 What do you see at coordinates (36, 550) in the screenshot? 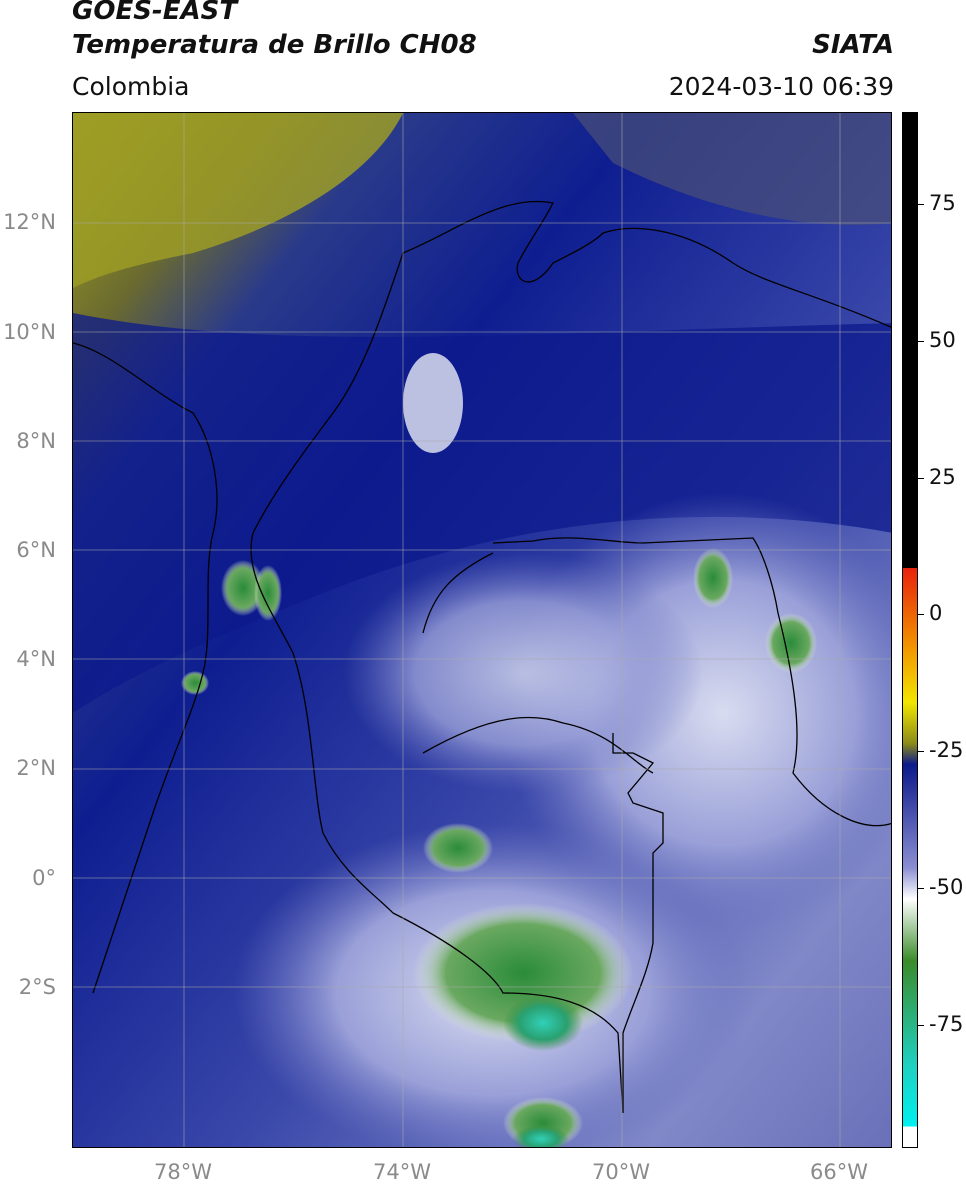
I see `lat-label-6n: 6°N` at bounding box center [36, 550].